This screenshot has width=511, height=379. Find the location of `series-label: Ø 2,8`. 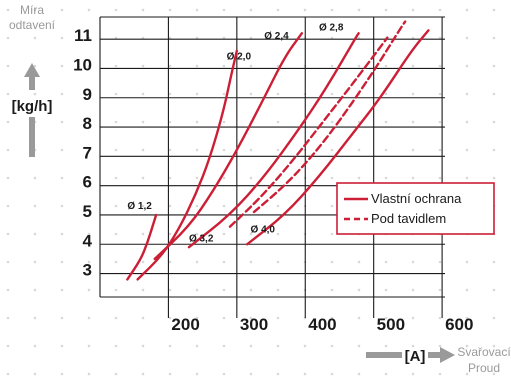

series-label: Ø 2,8 is located at coordinates (331, 27).